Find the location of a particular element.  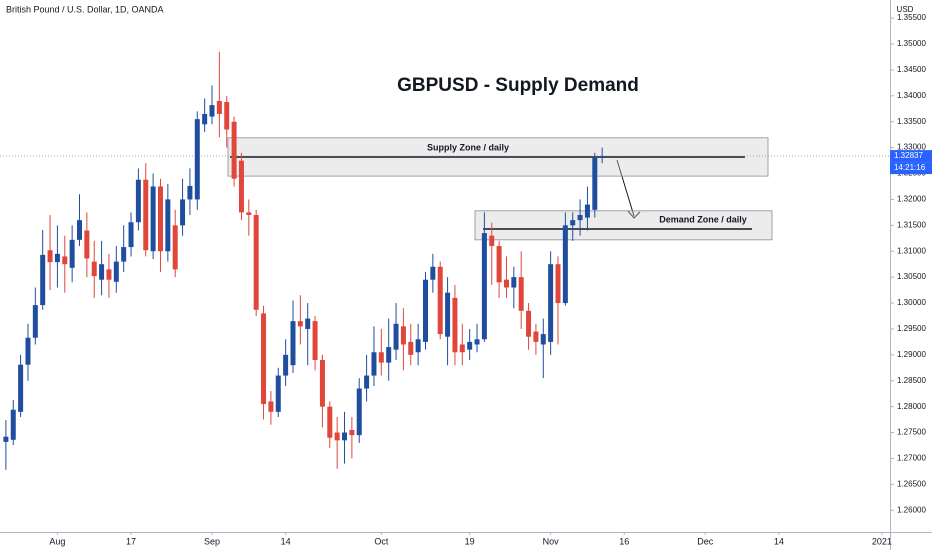

arrow is located at coordinates (628, 189).